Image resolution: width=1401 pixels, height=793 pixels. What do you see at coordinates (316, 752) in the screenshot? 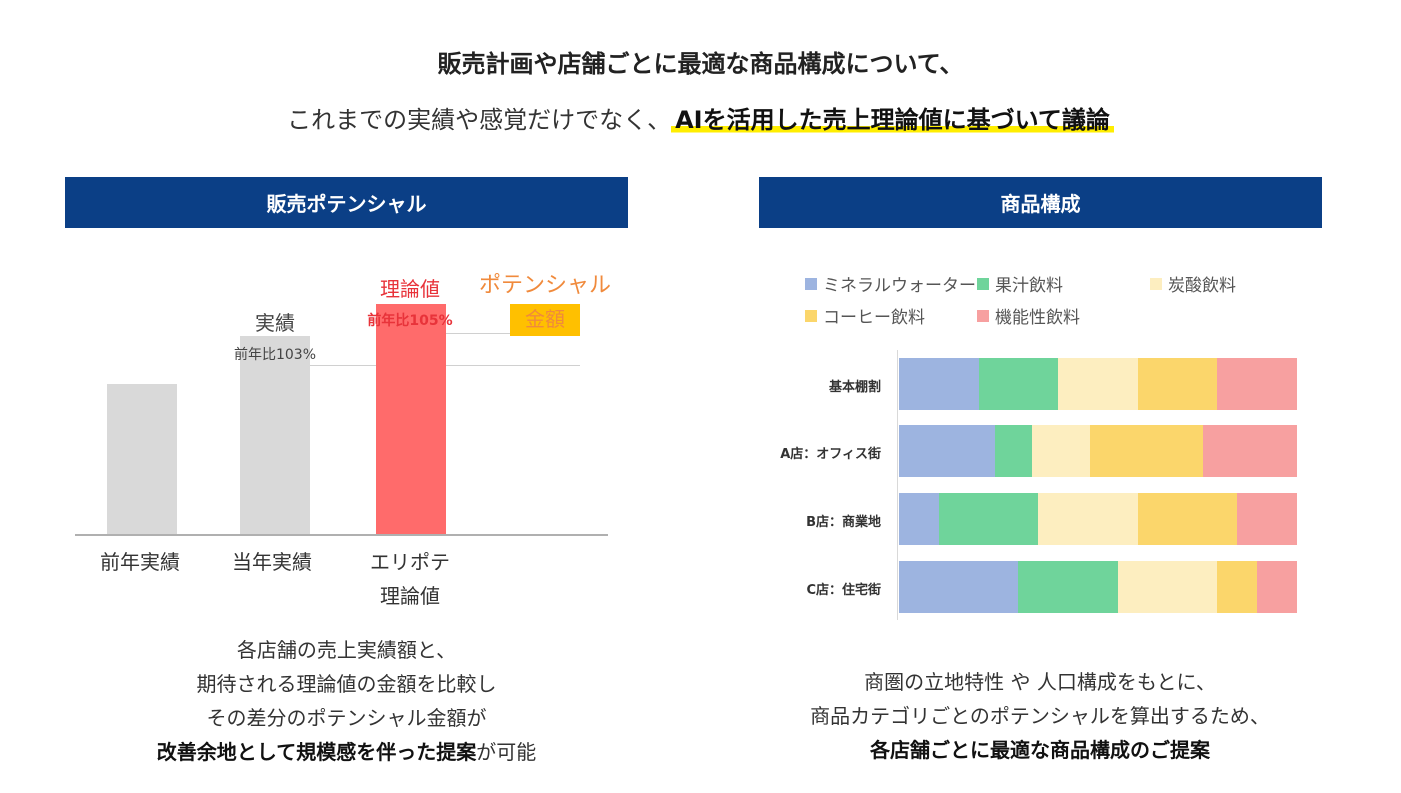
I see `left-caption-bold: 改善余地として規模感を伴った提案` at bounding box center [316, 752].